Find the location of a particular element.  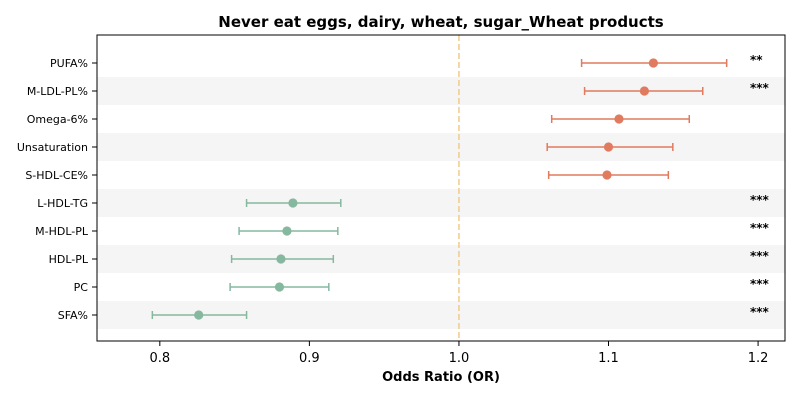

y-tick-label: SFA% is located at coordinates (73, 315).